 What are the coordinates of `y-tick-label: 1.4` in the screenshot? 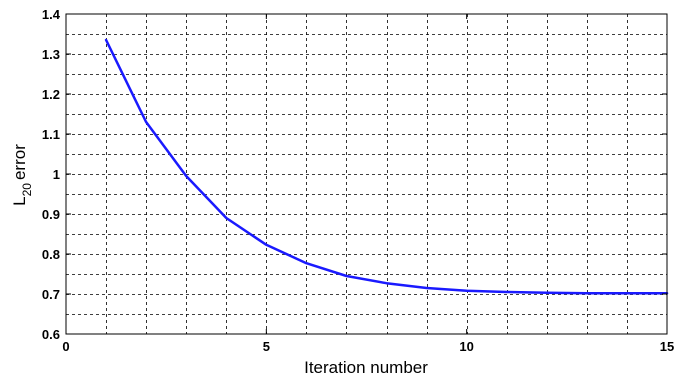 It's located at (51, 14).